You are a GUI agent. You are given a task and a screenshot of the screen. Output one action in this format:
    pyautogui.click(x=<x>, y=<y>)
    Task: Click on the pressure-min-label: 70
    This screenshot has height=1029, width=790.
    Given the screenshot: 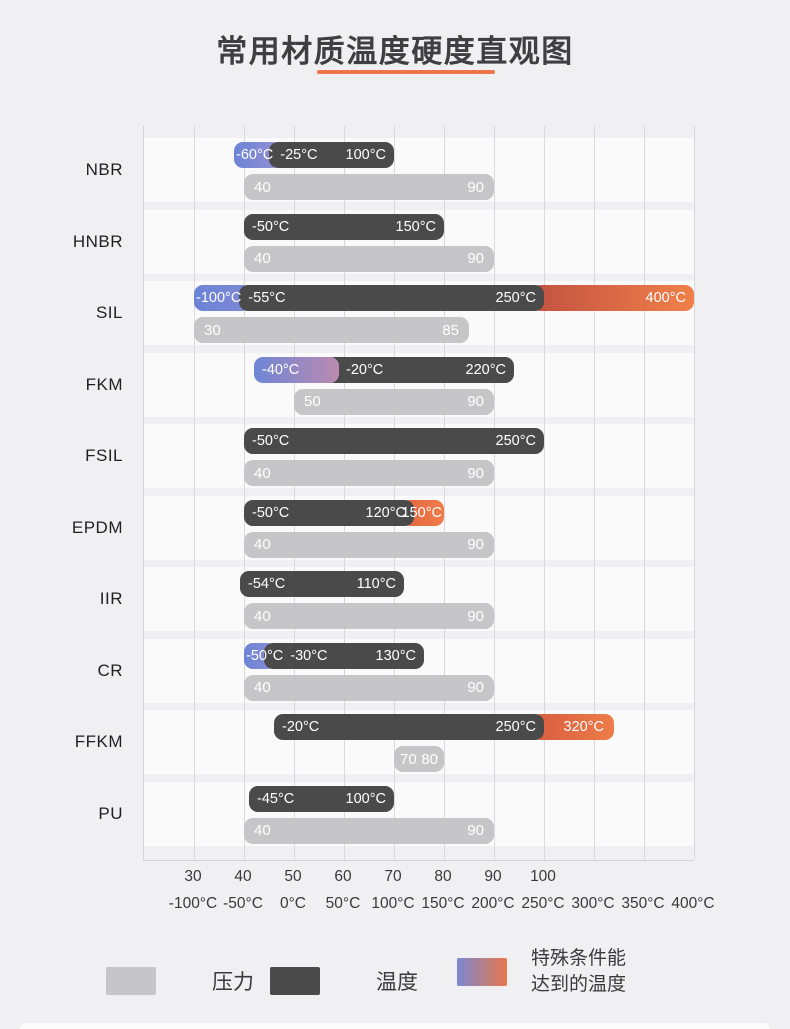 What is the action you would take?
    pyautogui.click(x=408, y=759)
    